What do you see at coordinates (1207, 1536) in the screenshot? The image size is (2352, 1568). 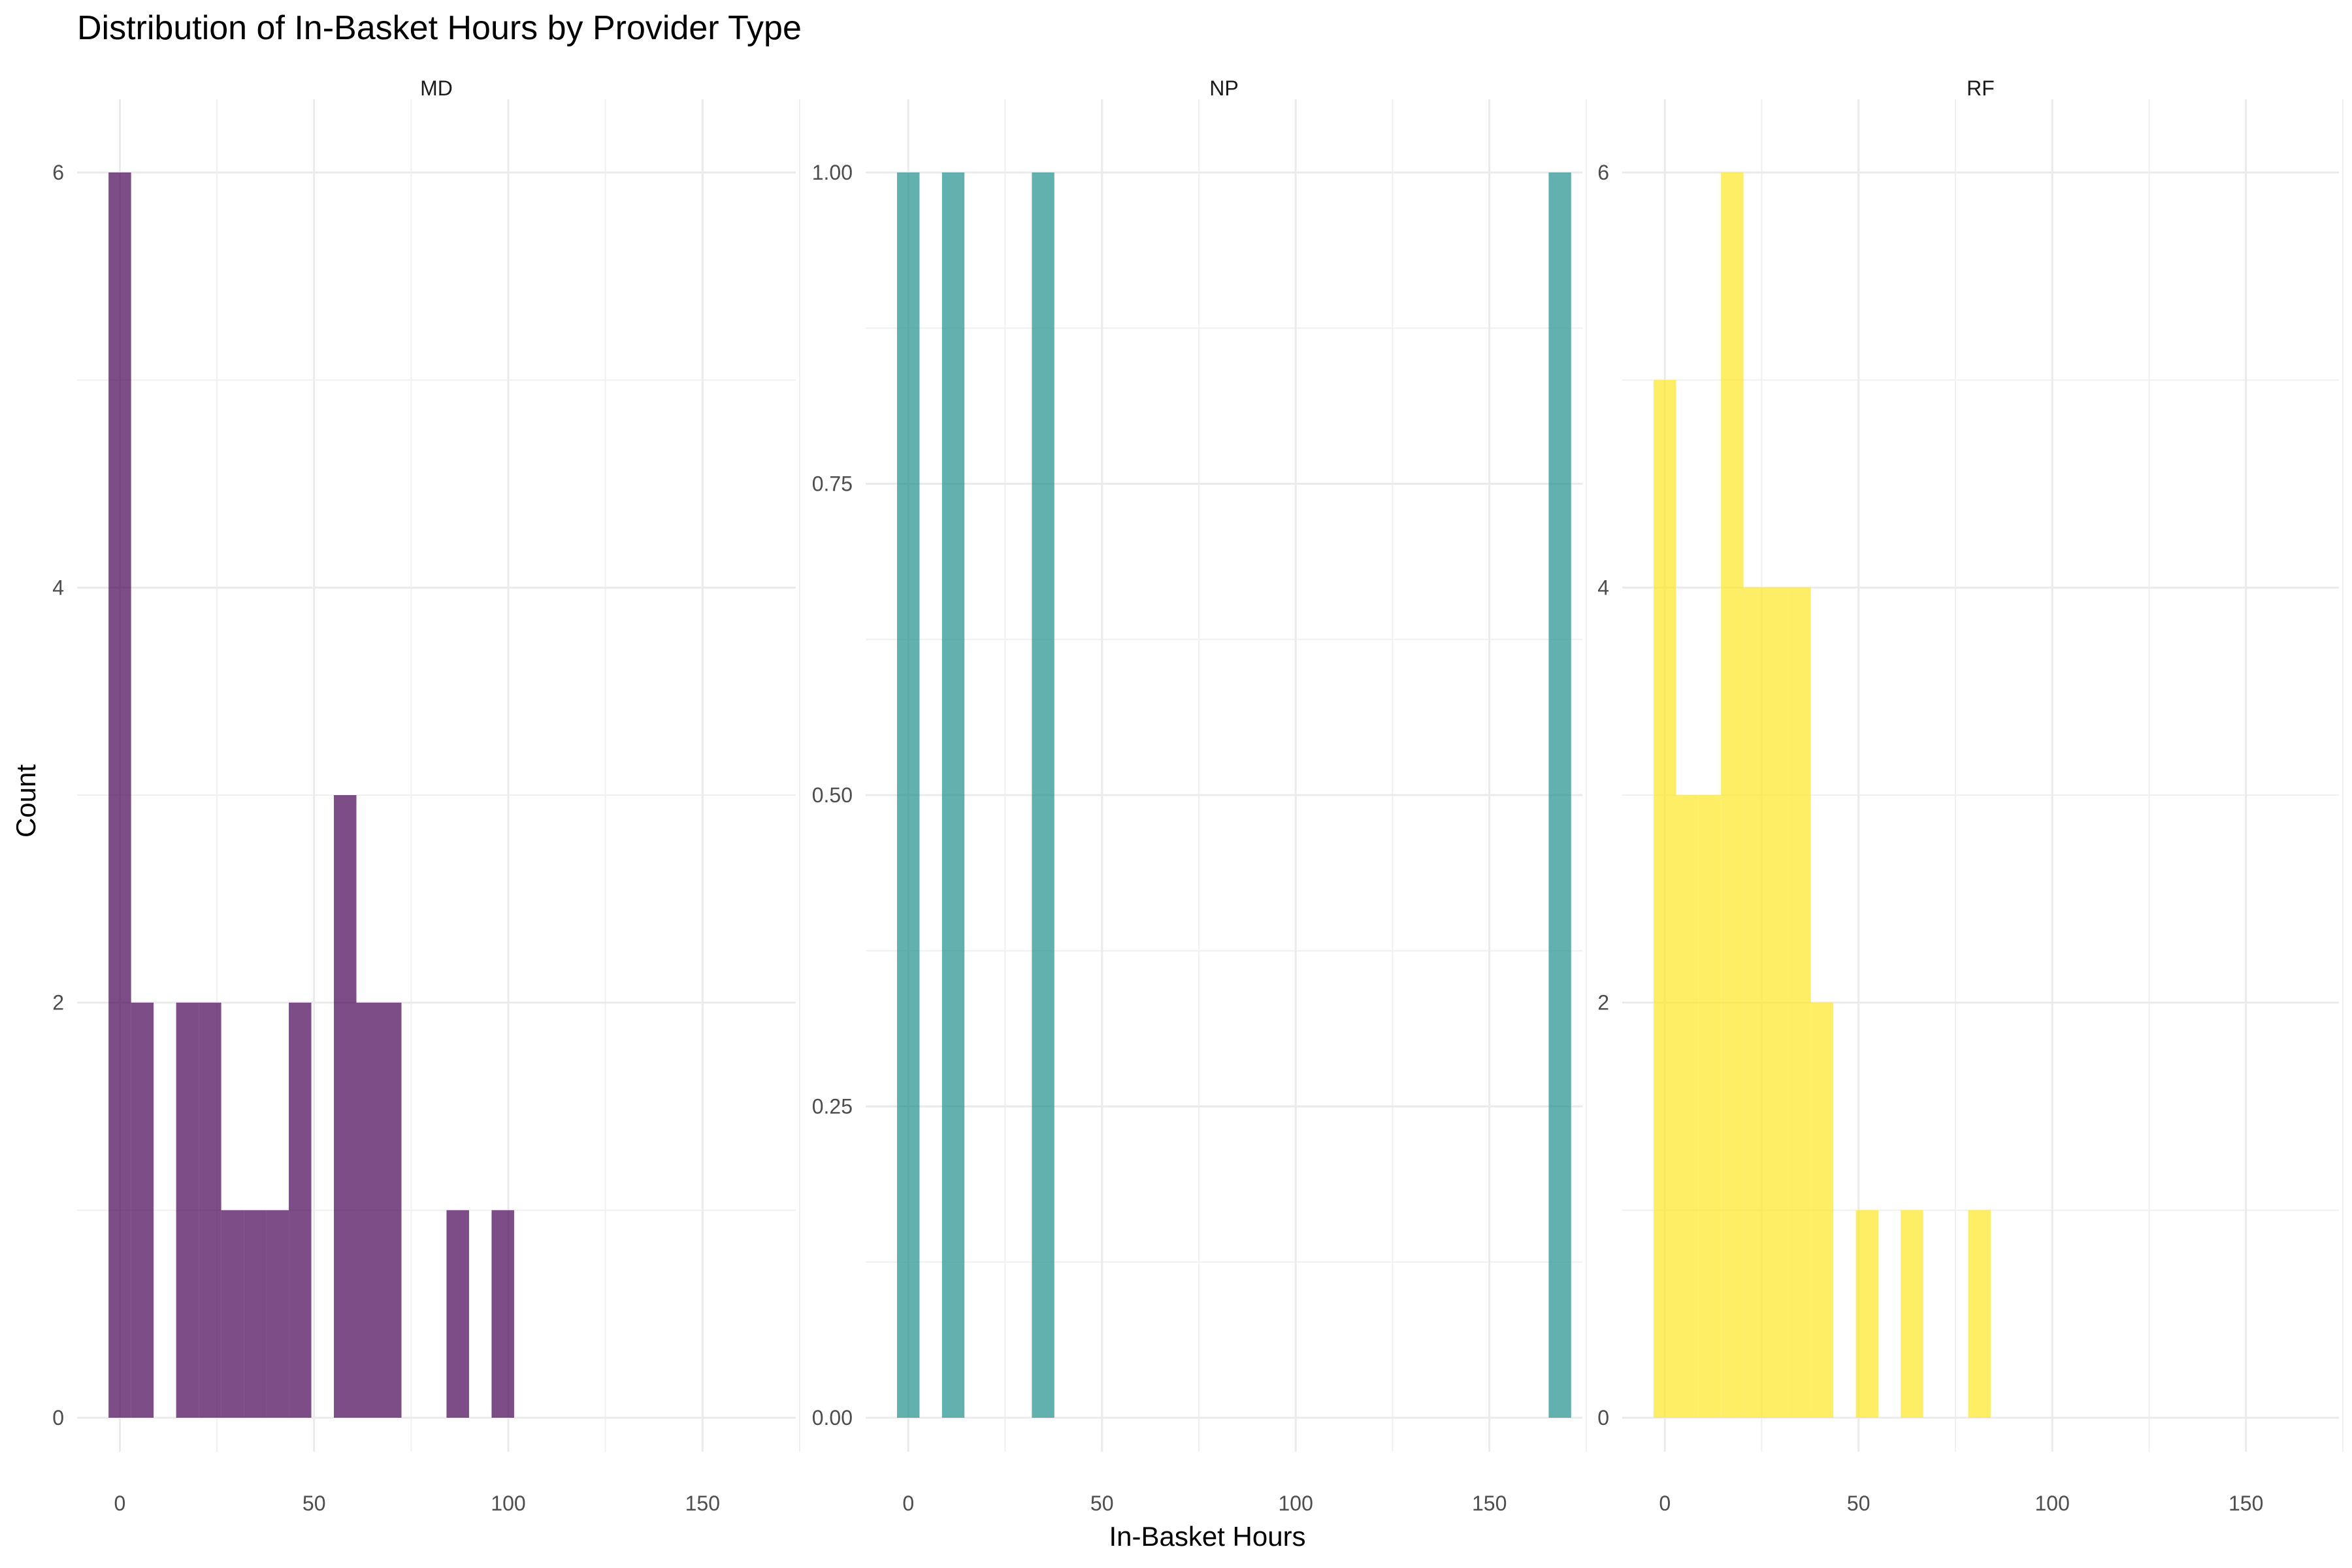 I see `x-axis-label: In-Basket Hours` at bounding box center [1207, 1536].